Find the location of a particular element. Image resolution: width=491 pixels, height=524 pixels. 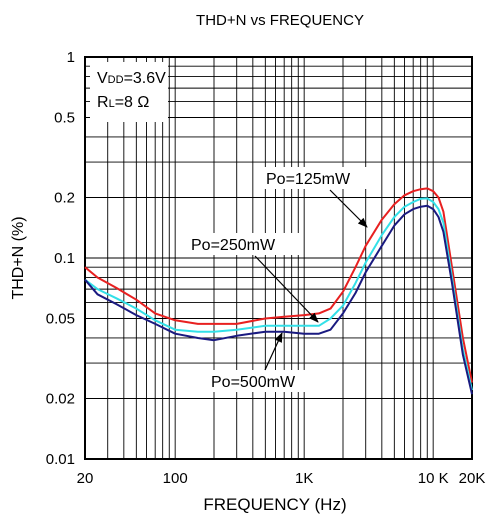

rl-subscript: L is located at coordinates (112, 104).